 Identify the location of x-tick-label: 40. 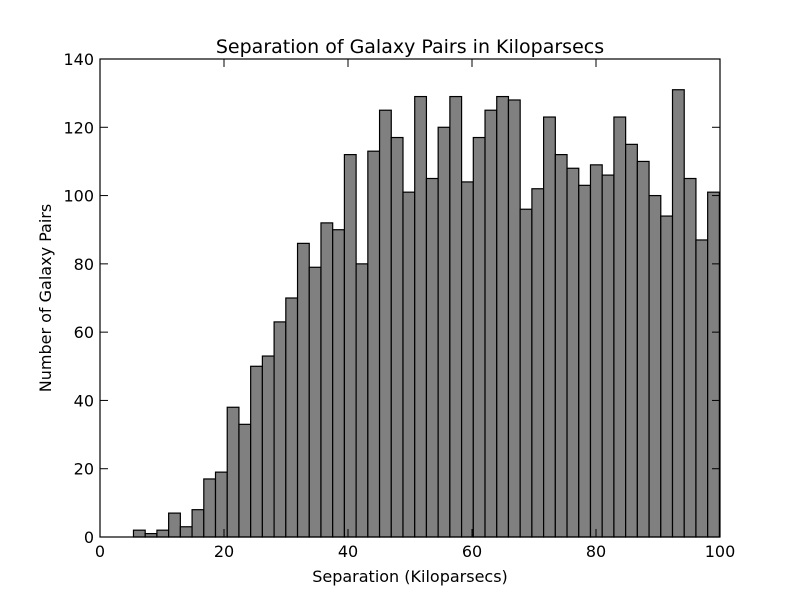
(348, 551).